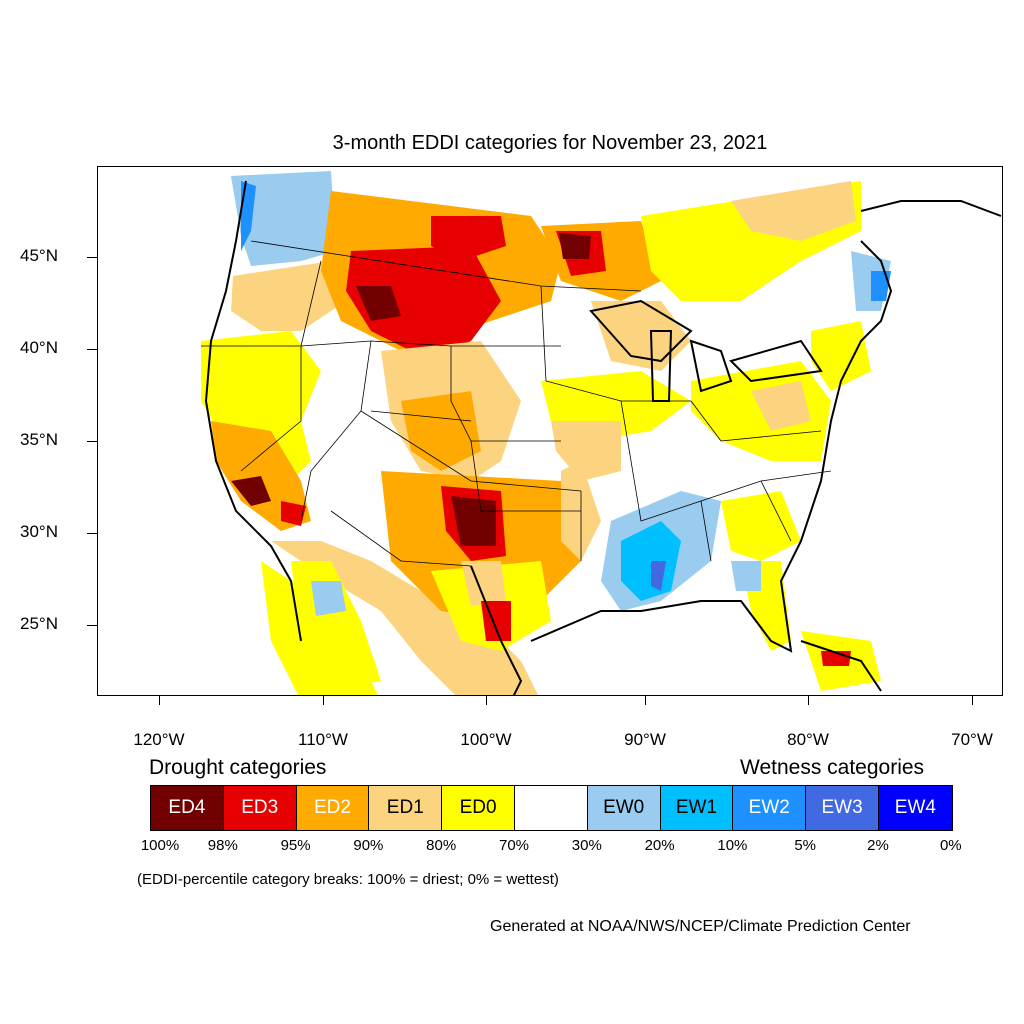 The image size is (1024, 1024). What do you see at coordinates (187, 808) in the screenshot?
I see `legend-box-ed4: ED4` at bounding box center [187, 808].